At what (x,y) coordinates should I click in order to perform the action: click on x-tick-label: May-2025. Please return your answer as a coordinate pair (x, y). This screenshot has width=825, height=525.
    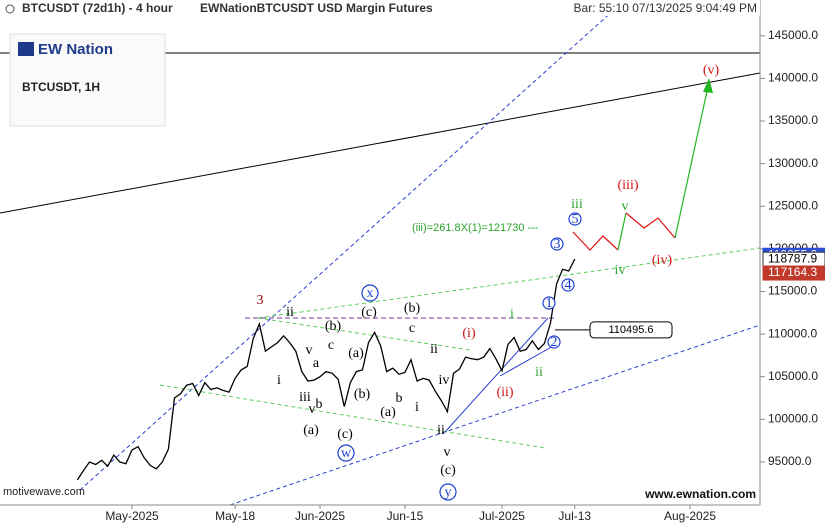
    Looking at the image, I should click on (132, 516).